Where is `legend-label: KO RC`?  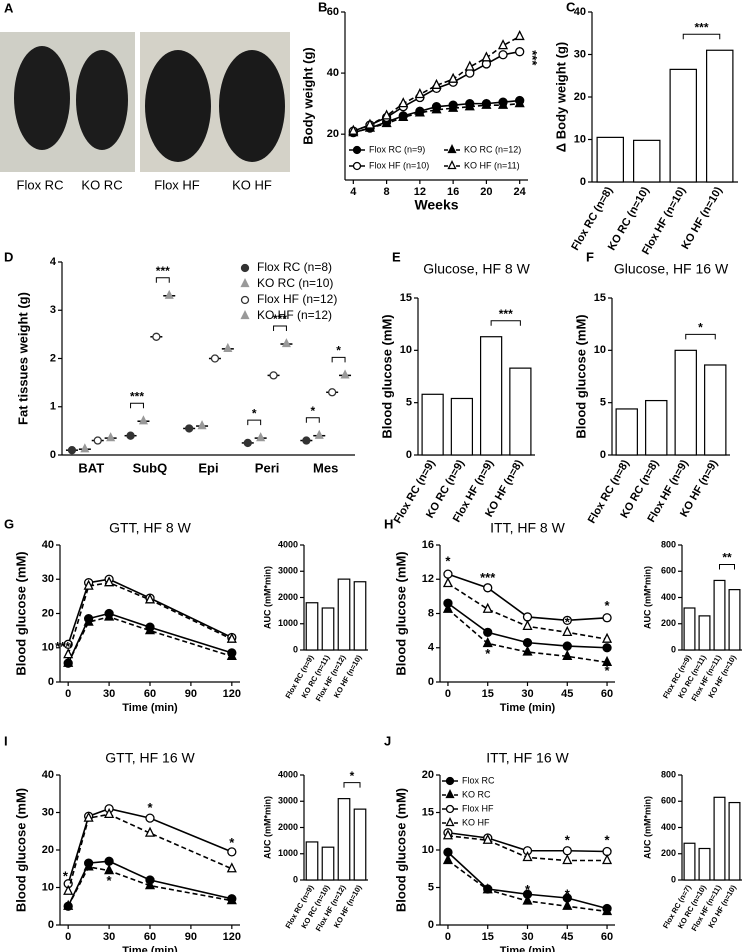
legend-label: KO RC is located at coordinates (476, 794).